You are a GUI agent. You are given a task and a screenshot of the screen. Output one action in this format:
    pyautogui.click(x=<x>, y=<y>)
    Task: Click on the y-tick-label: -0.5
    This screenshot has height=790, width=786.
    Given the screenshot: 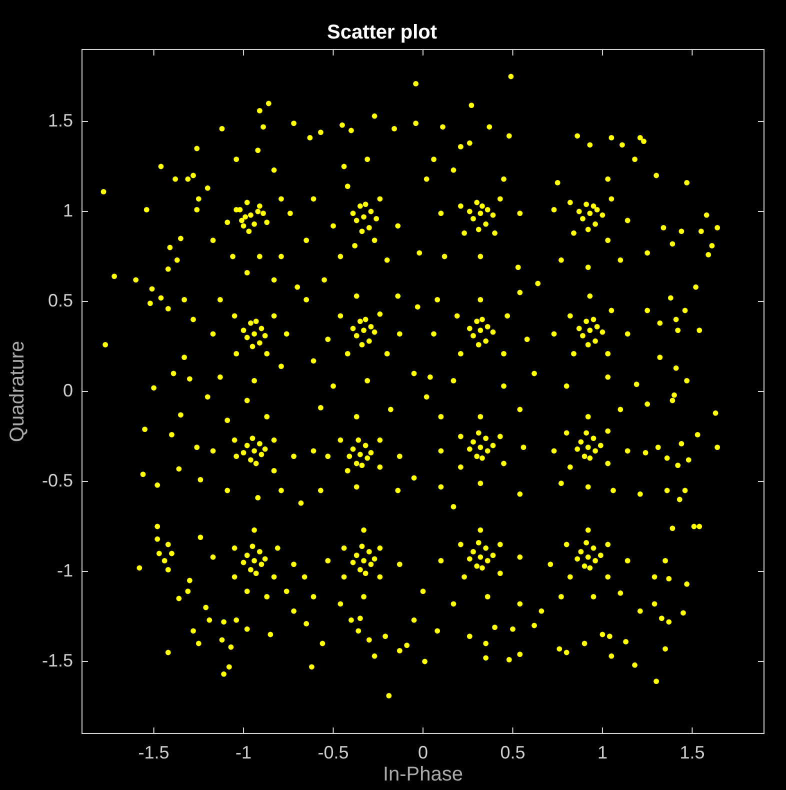 What is the action you would take?
    pyautogui.click(x=57, y=480)
    